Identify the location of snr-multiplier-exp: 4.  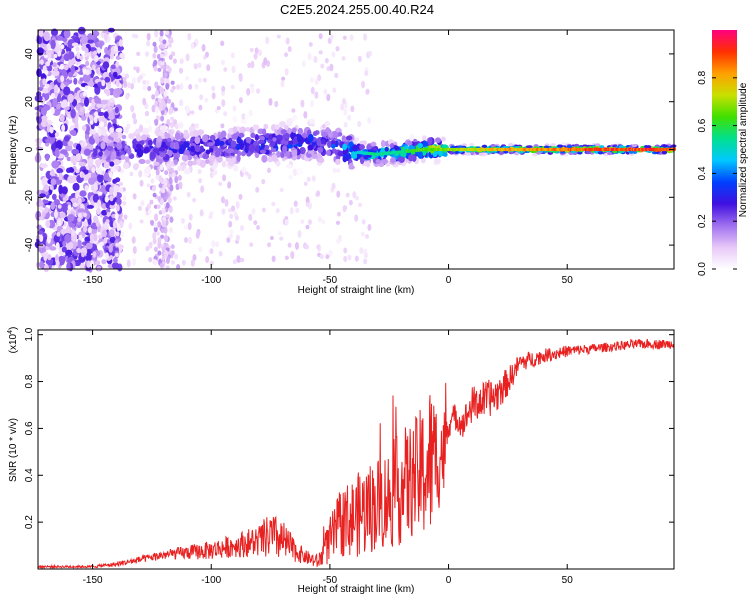
(10, 332).